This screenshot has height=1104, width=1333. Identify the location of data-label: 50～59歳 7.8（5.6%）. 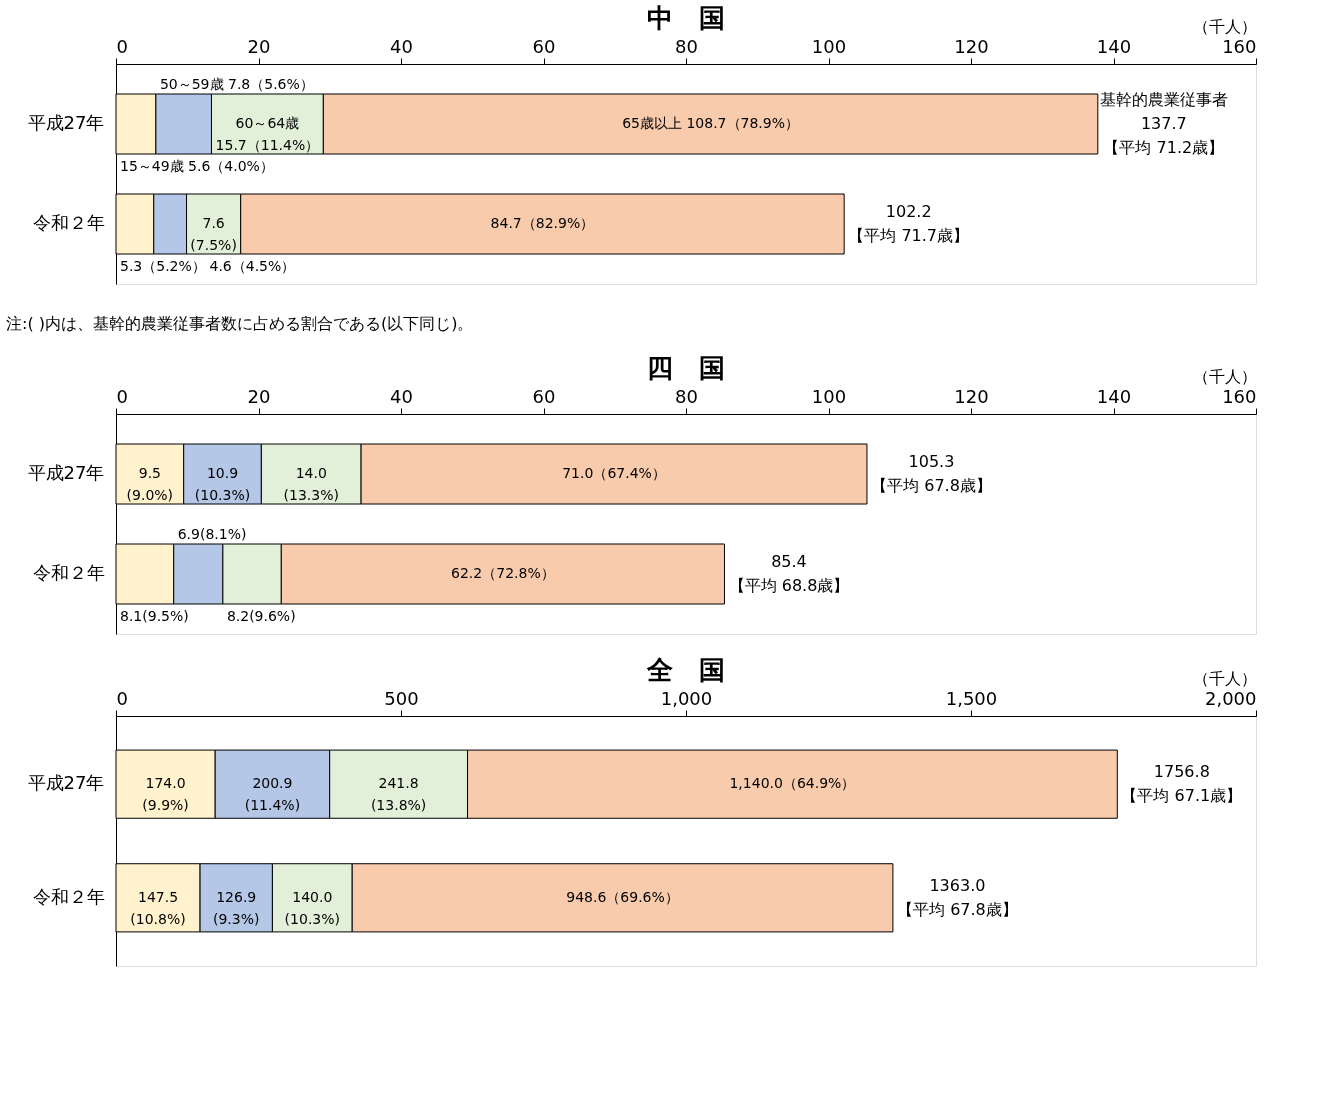
(236, 84).